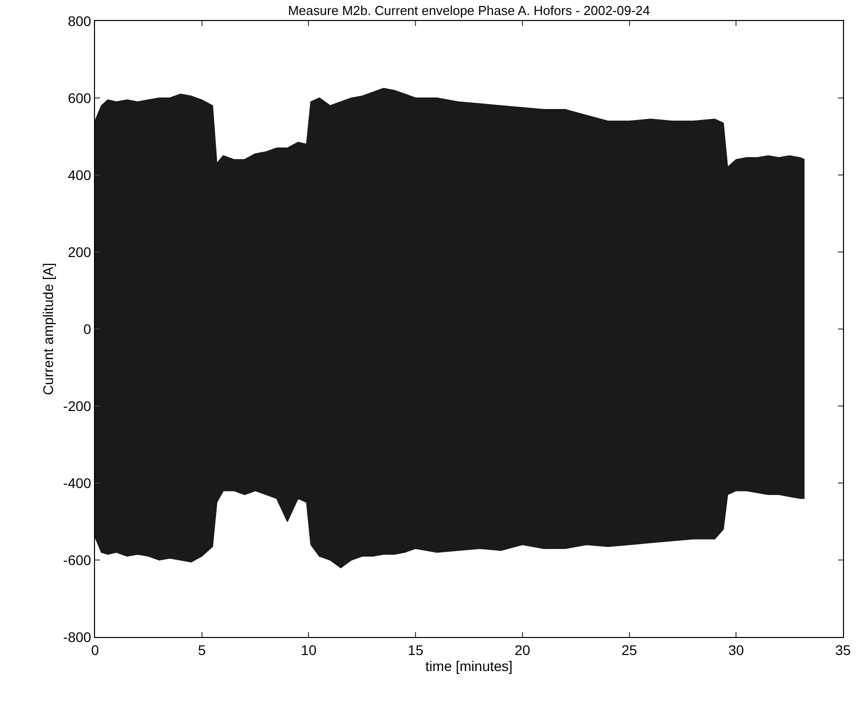 The width and height of the screenshot is (863, 701). I want to click on y-tick-label: -600, so click(77, 560).